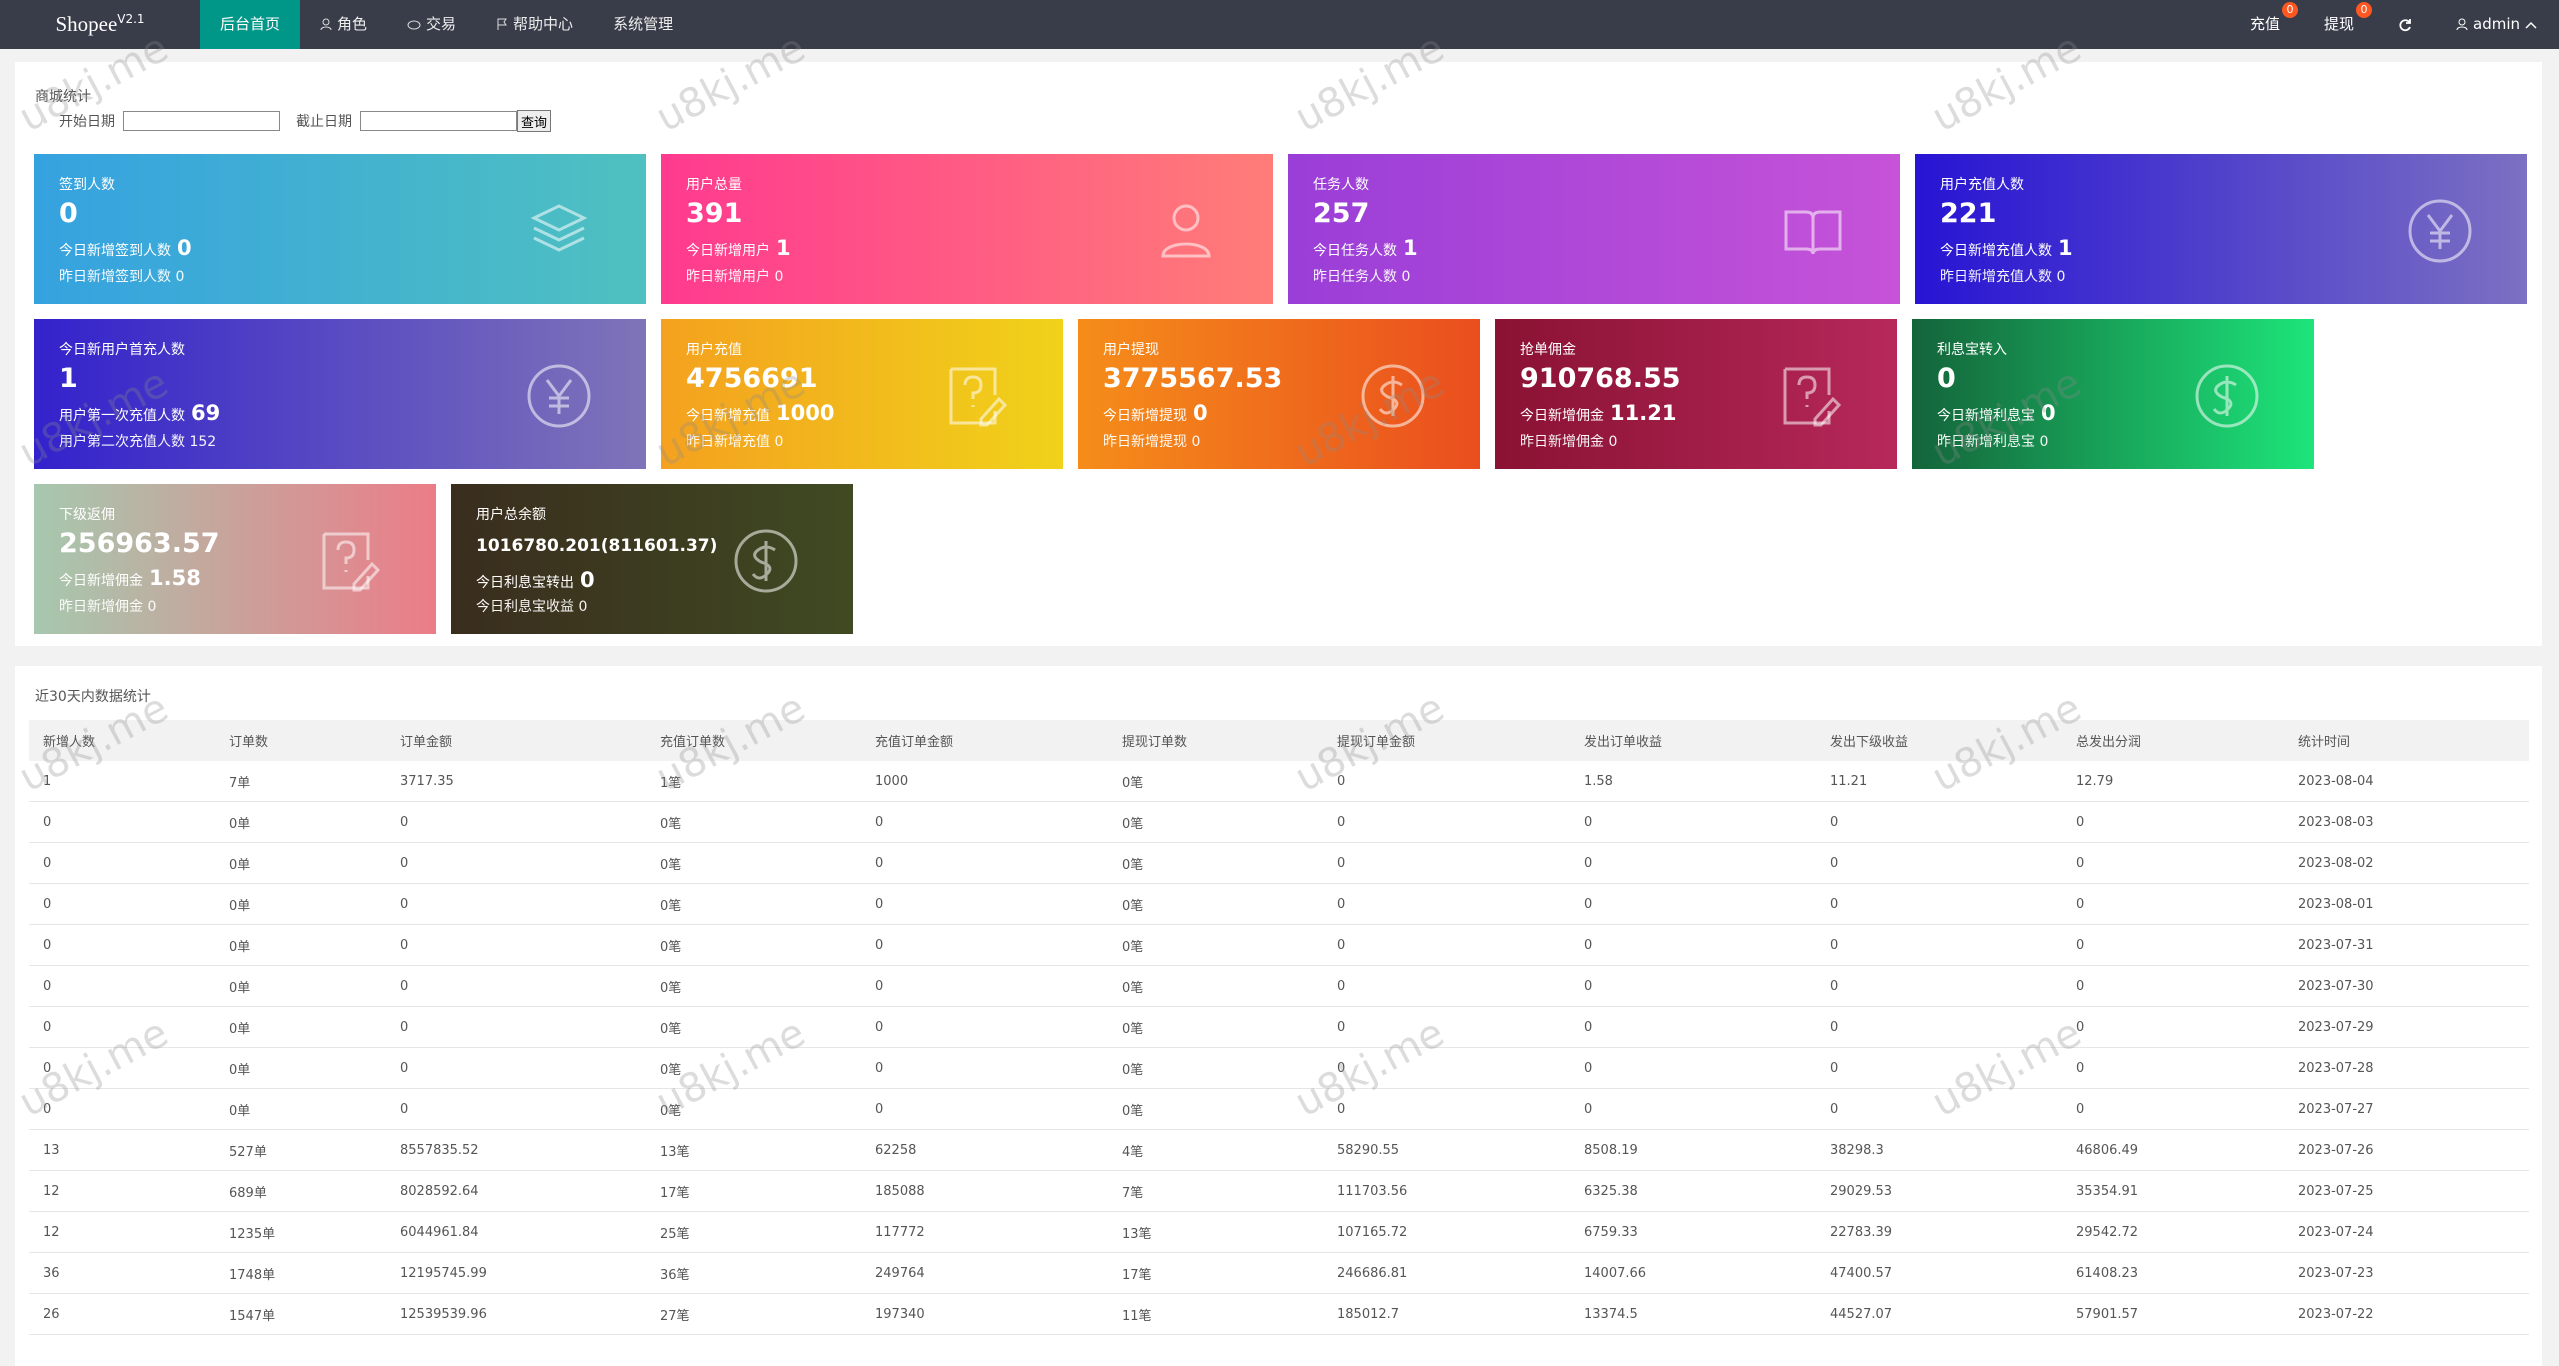  Describe the element at coordinates (1993, 442) in the screenshot. I see `card-line: 昨日新增利息宝 0` at that location.